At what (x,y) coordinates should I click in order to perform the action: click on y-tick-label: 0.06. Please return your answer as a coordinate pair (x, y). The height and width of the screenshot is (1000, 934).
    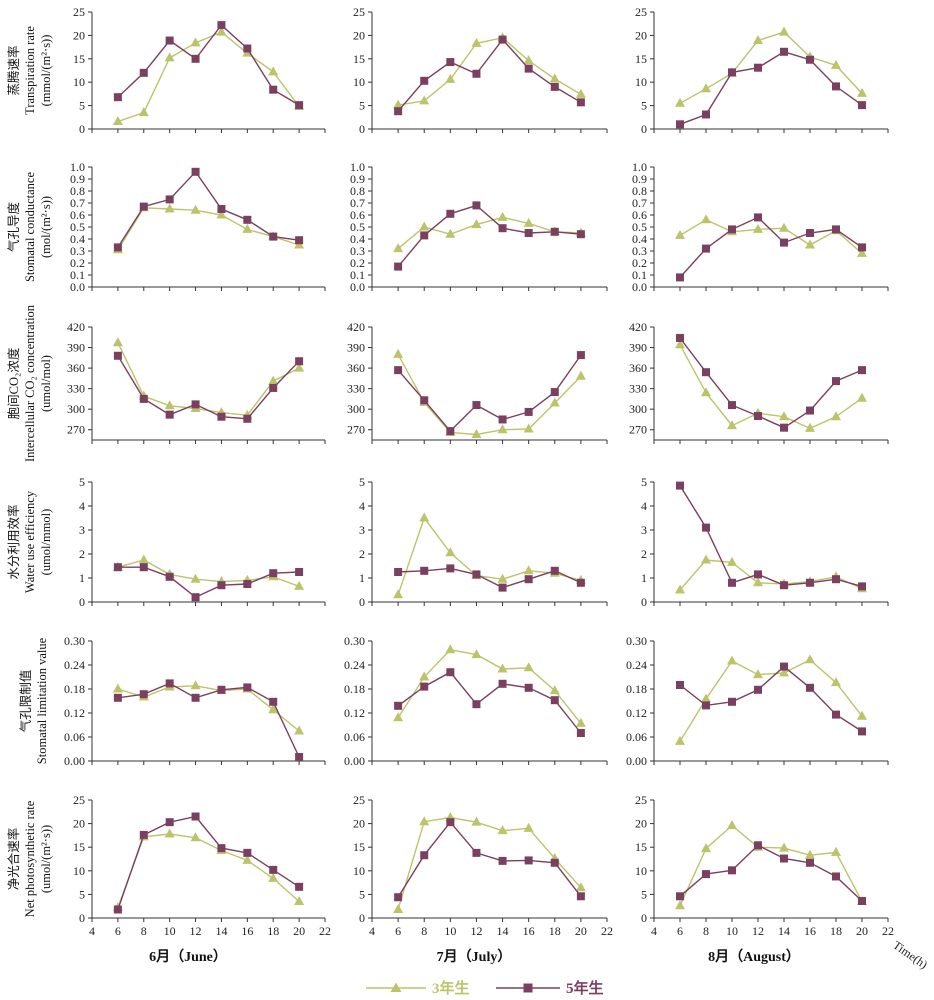
    Looking at the image, I should click on (74, 737).